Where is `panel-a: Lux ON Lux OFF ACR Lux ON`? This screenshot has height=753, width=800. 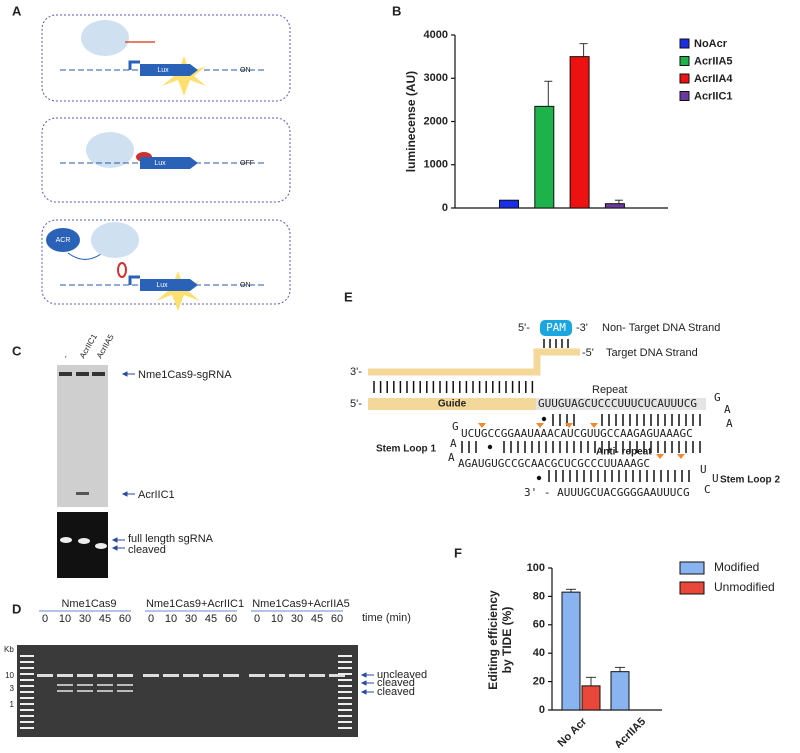
panel-a: Lux ON Lux OFF ACR Lux ON is located at coordinates (166, 162).